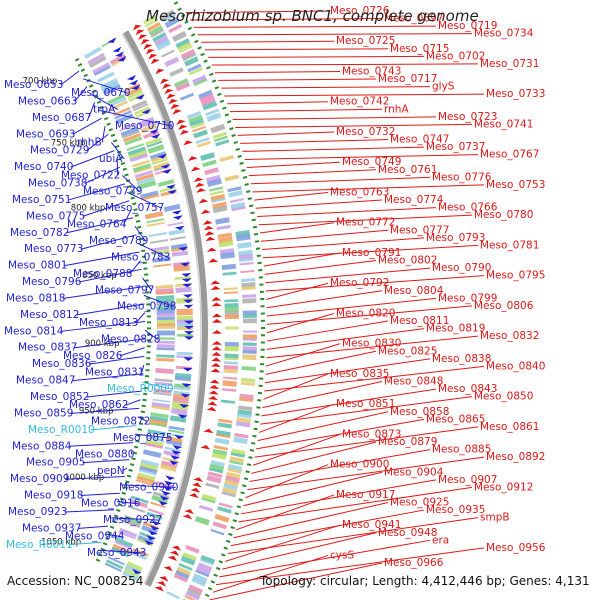  What do you see at coordinates (407, 442) in the screenshot?
I see `gene-label-right: Meso_0879` at bounding box center [407, 442].